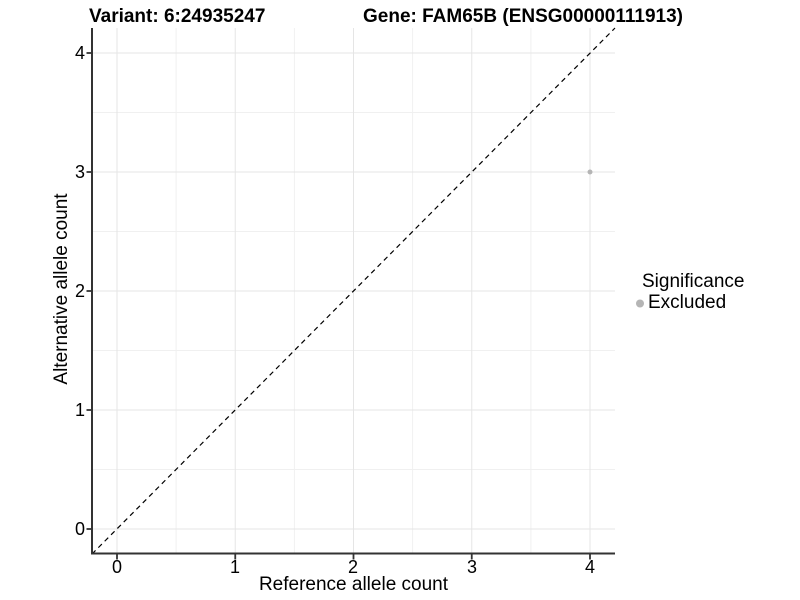  What do you see at coordinates (79, 529) in the screenshot?
I see `y-tick-label-0: 0` at bounding box center [79, 529].